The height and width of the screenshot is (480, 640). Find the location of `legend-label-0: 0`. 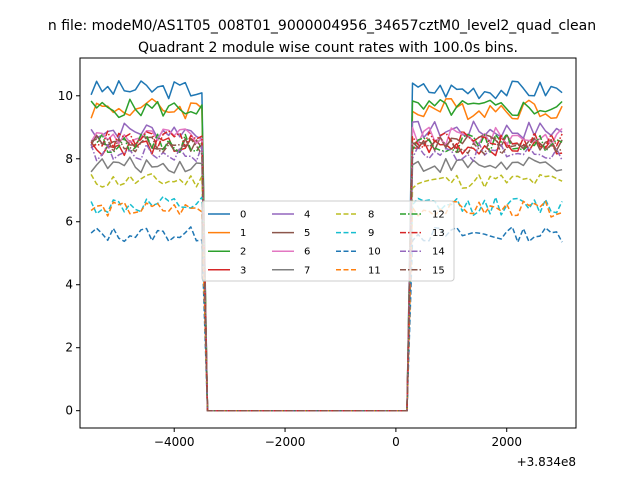

legend-label-0: 0 is located at coordinates (243, 215).